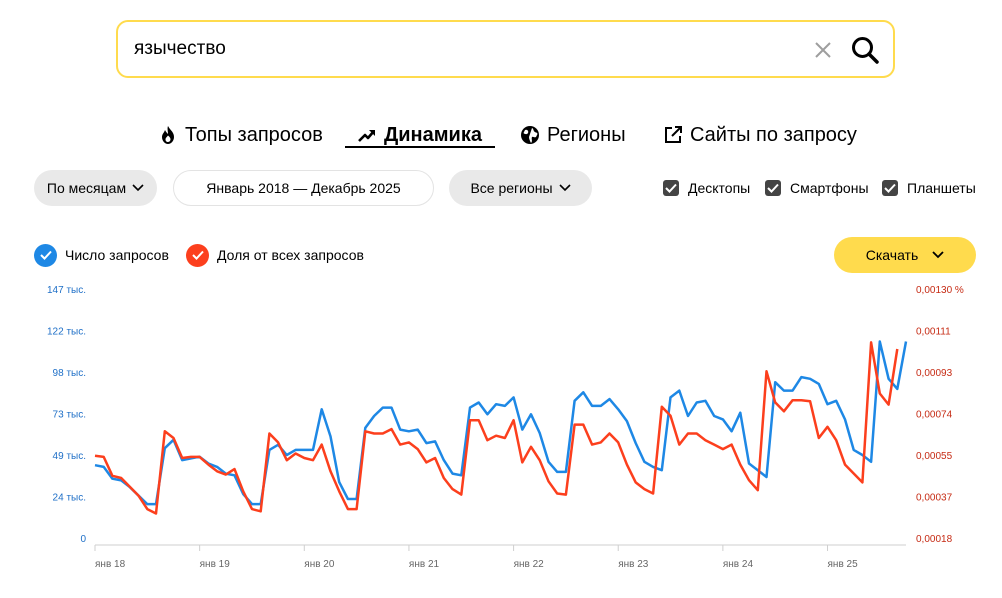  I want to click on x-tick-label: янв 23, so click(633, 564).